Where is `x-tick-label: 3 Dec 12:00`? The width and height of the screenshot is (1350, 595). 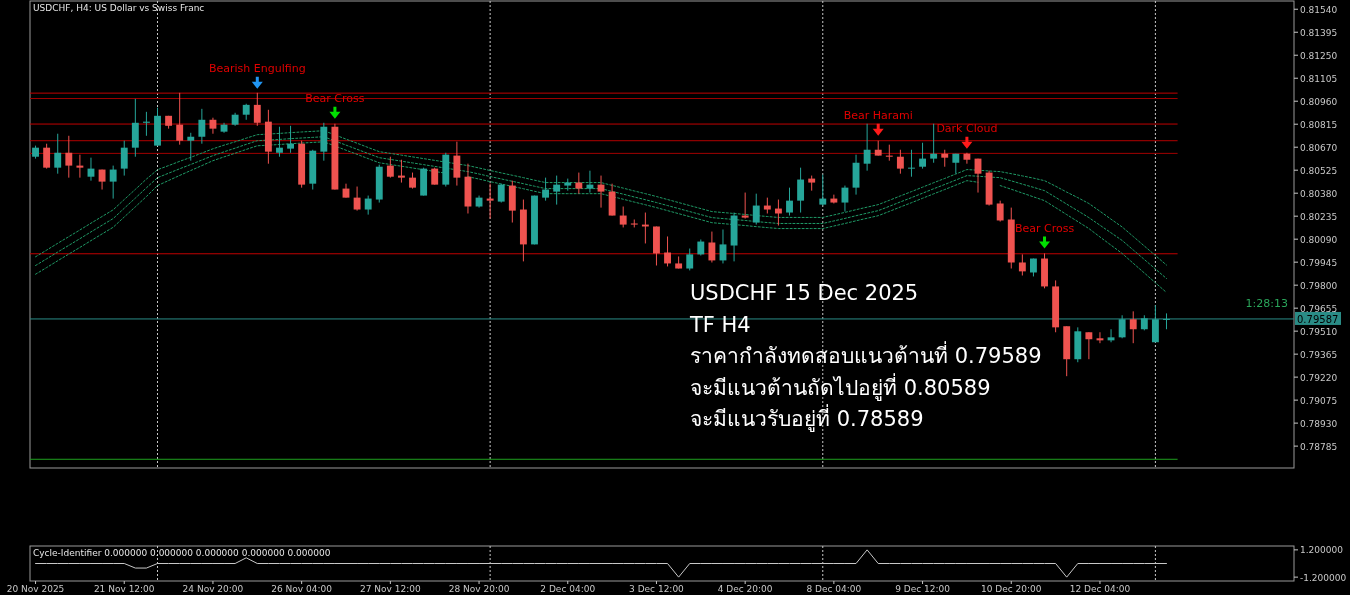
x-tick-label: 3 Dec 12:00 is located at coordinates (657, 589).